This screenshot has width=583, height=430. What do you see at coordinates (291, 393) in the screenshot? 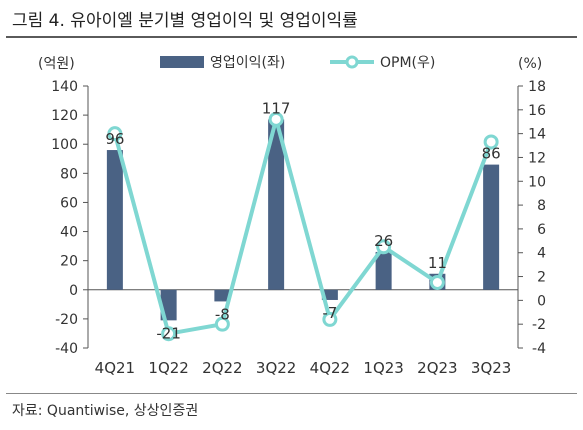
I see `source-divider` at bounding box center [291, 393].